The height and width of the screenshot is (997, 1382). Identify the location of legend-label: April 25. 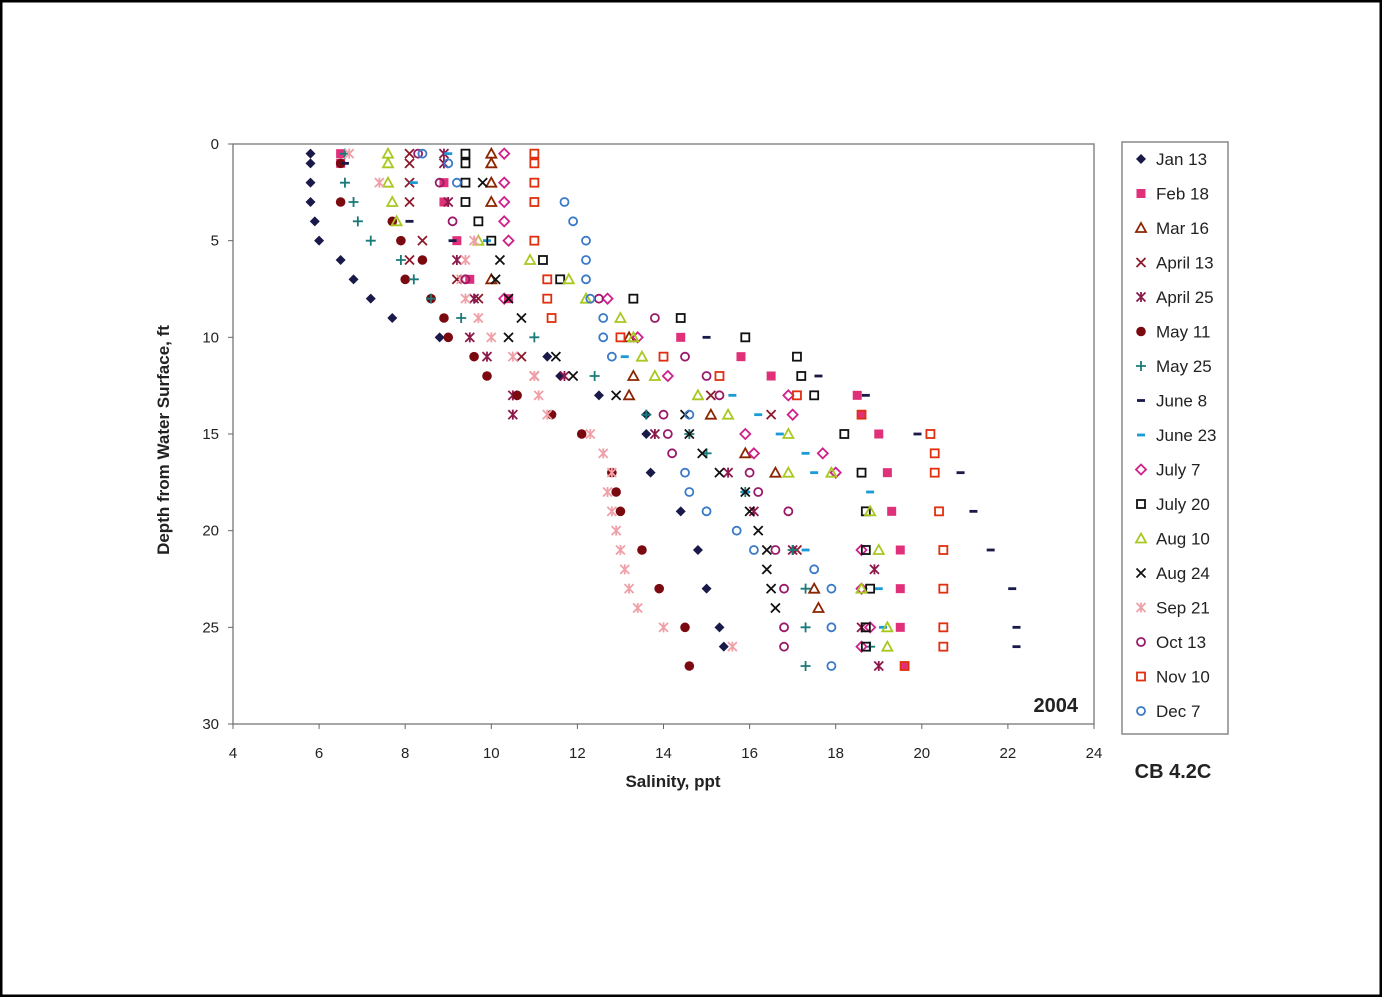
(1185, 297).